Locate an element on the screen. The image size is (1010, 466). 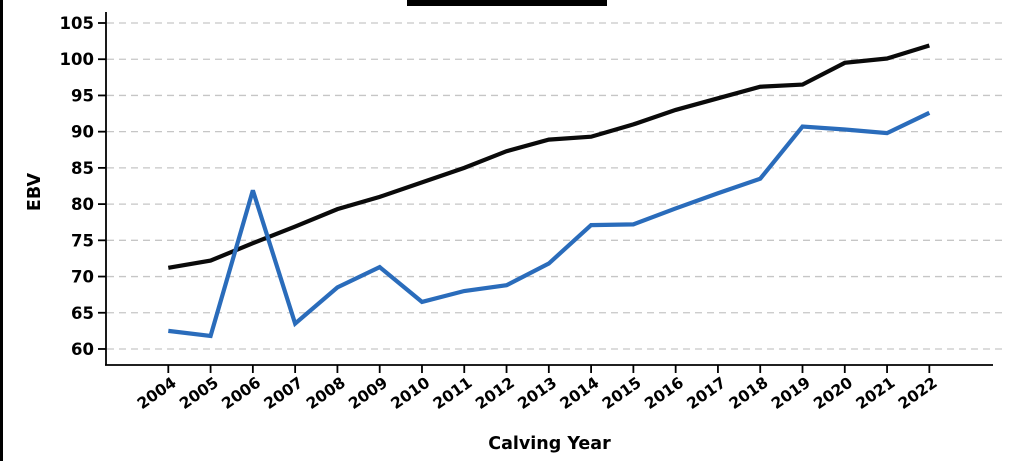
legend-box-cutoff-bar is located at coordinates (507, 3).